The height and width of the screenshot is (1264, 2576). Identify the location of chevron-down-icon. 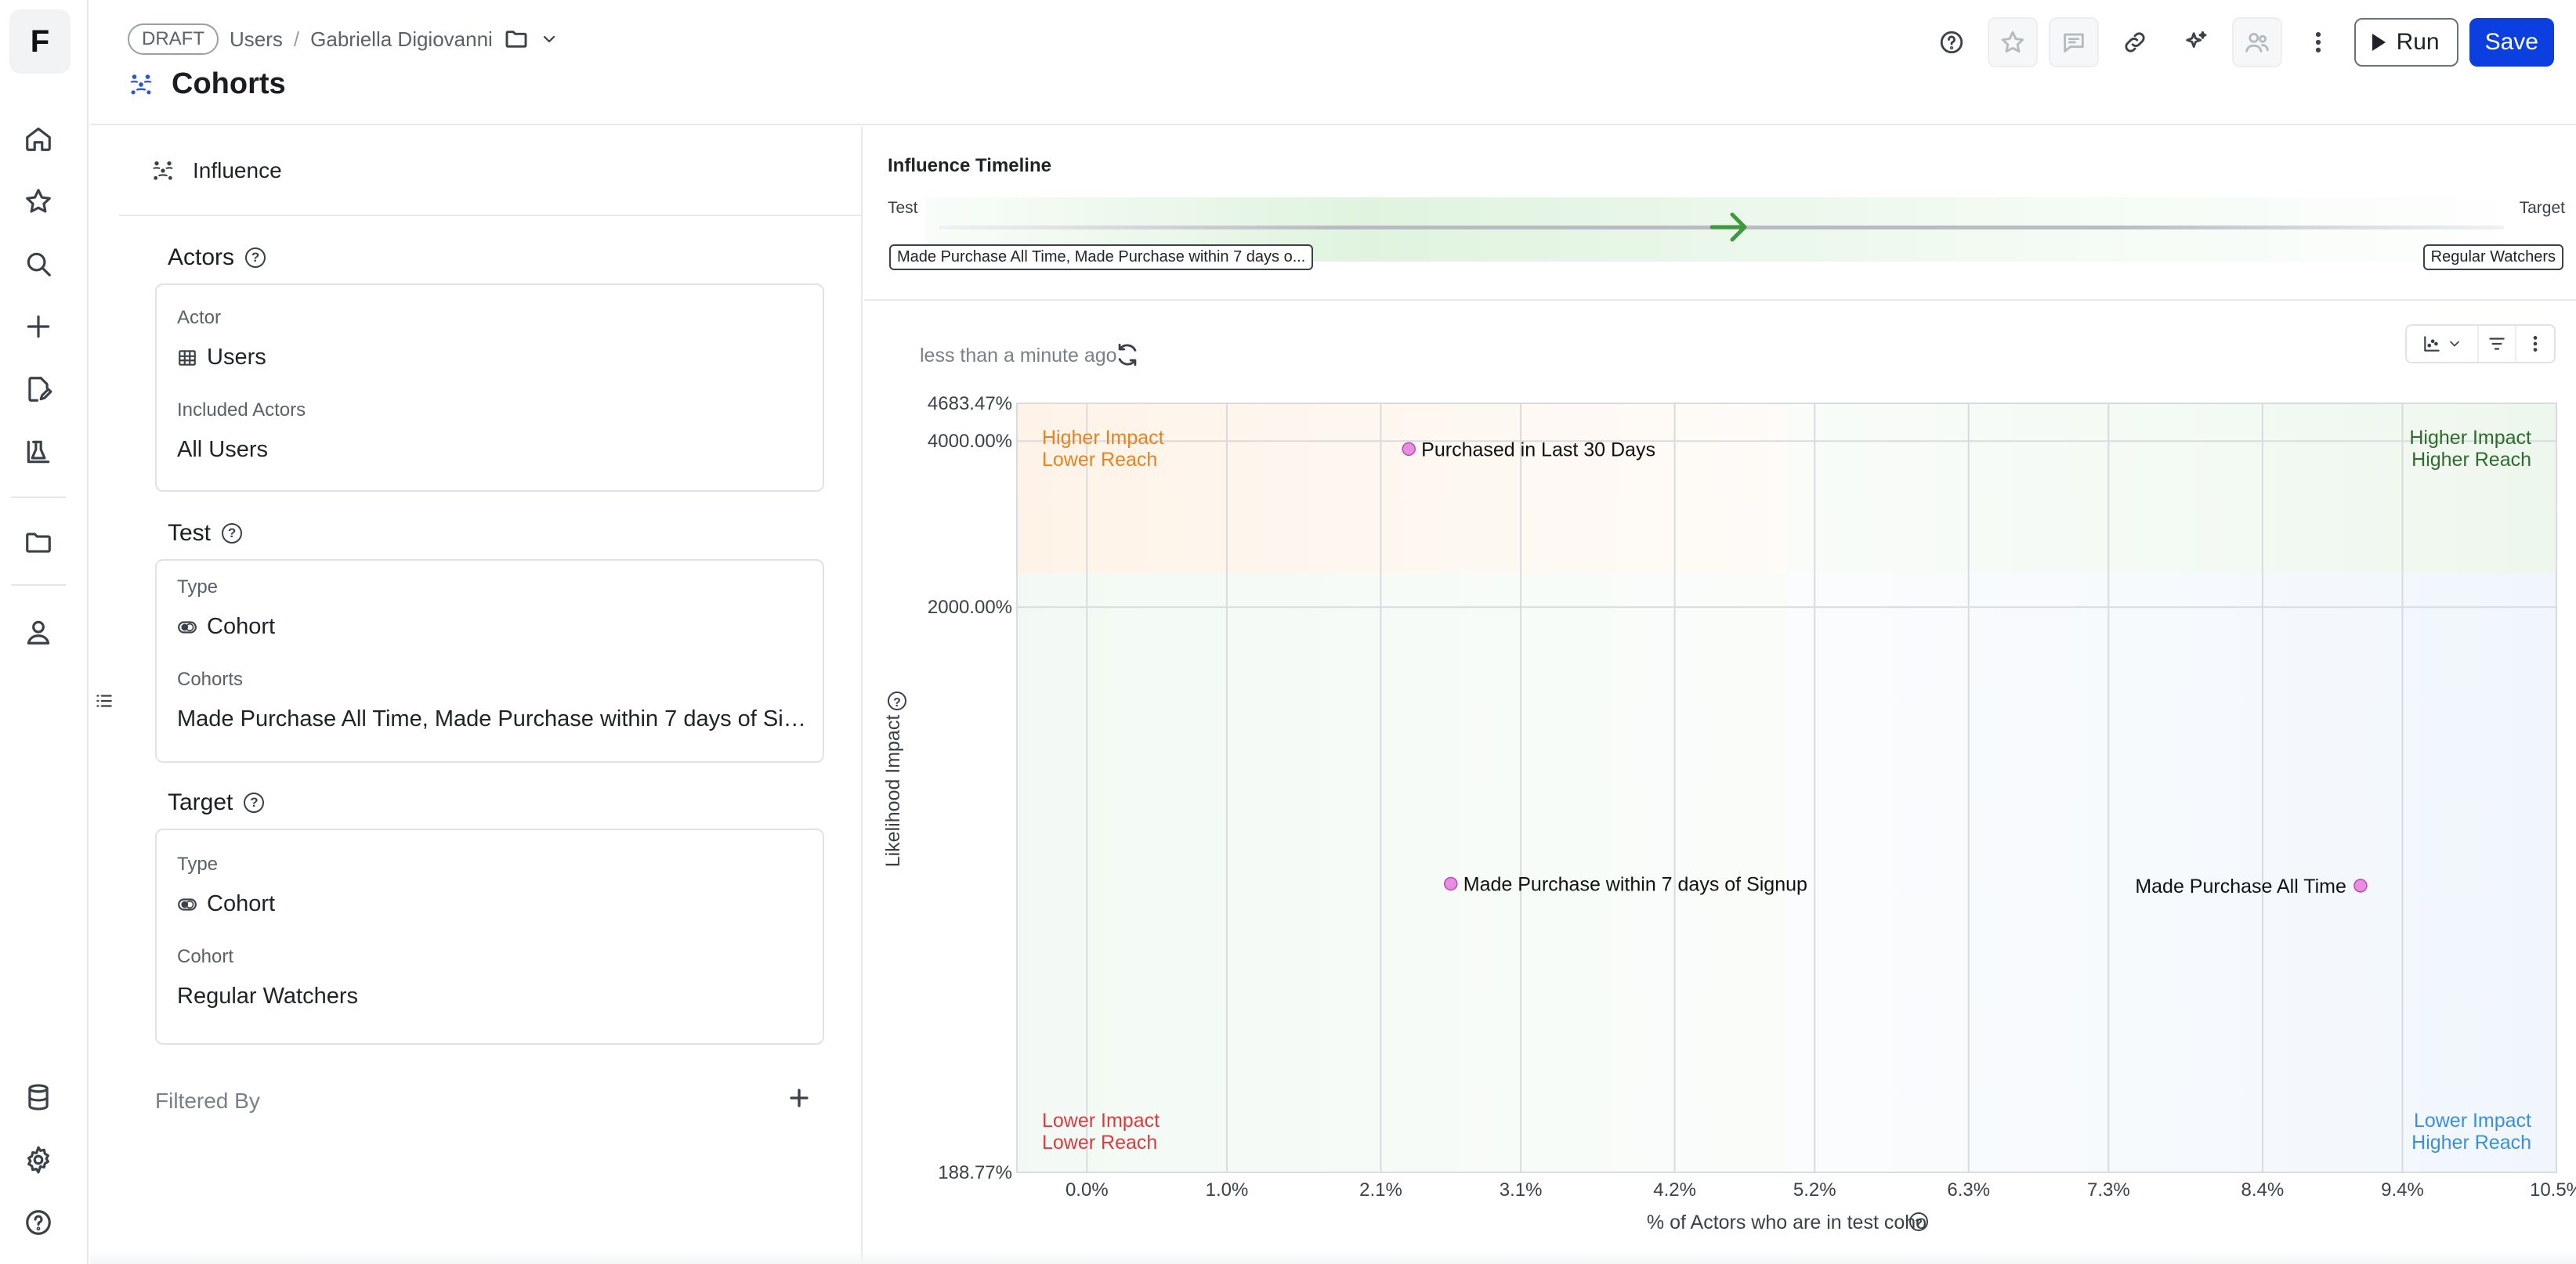
(550, 39).